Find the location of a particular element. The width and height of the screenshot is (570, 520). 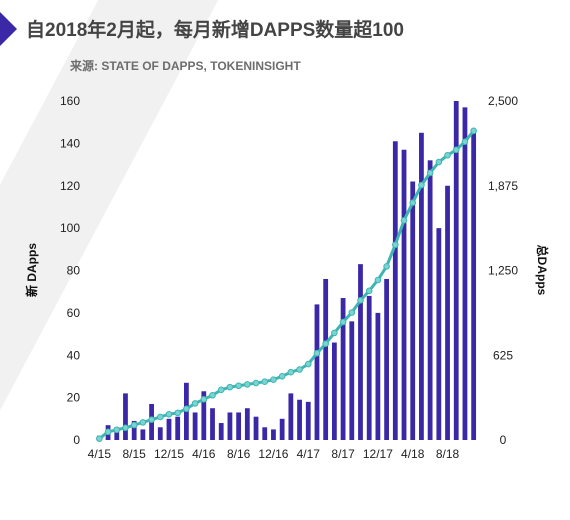

source-note: 来源: STATE OF DAPPS, TOKENINSIGHT is located at coordinates (185, 66).